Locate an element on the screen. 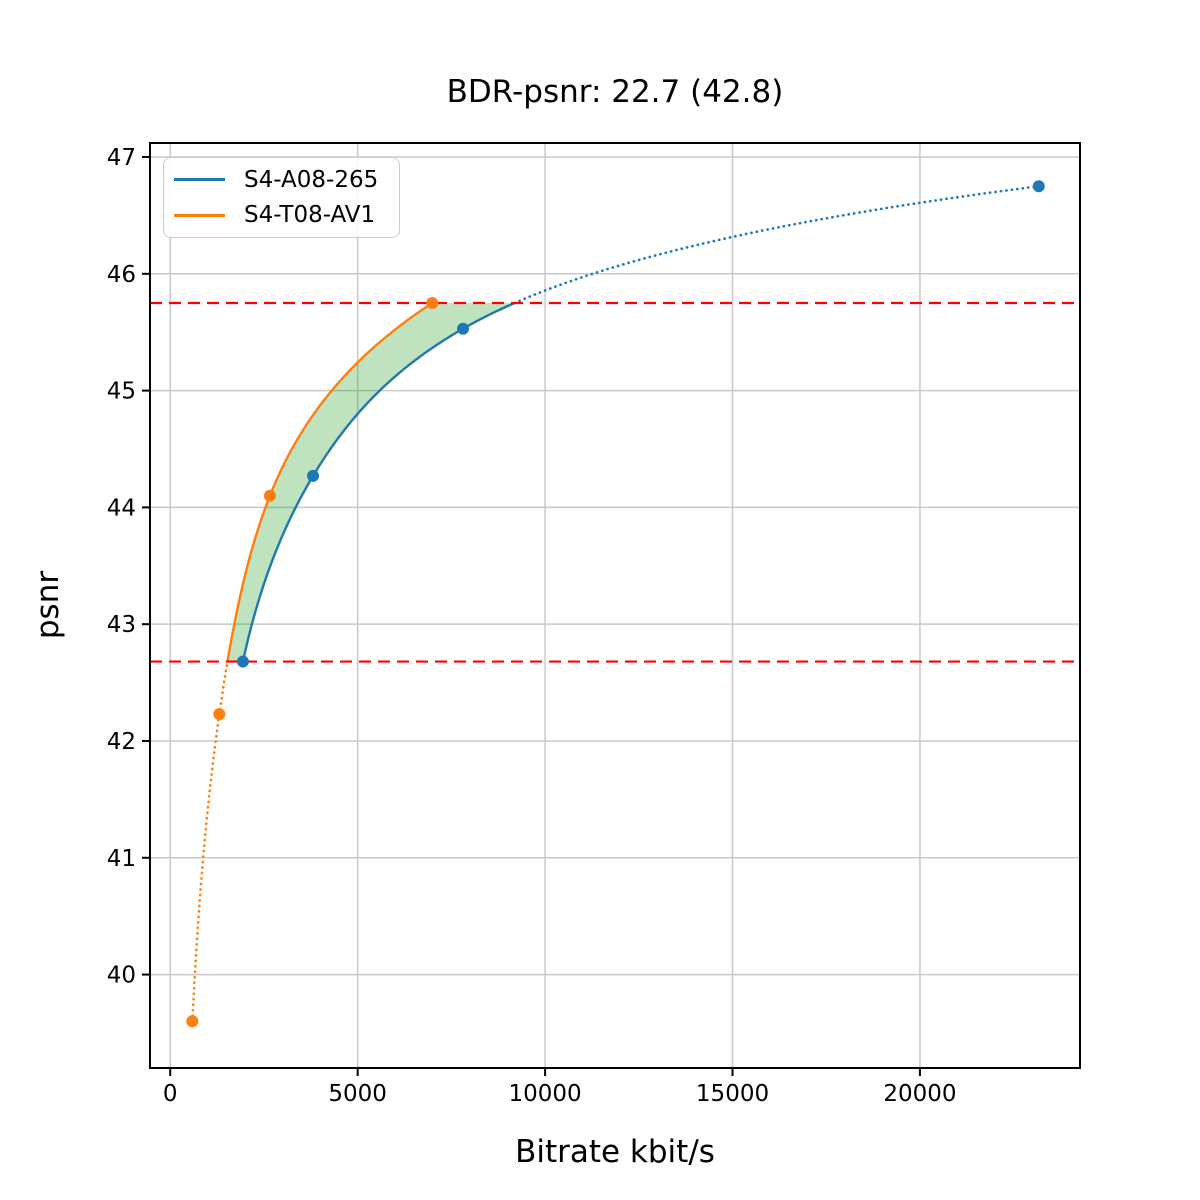 This screenshot has width=1200, height=1200. legend: S4-A08-265 S4-T08-AV1 is located at coordinates (281, 197).